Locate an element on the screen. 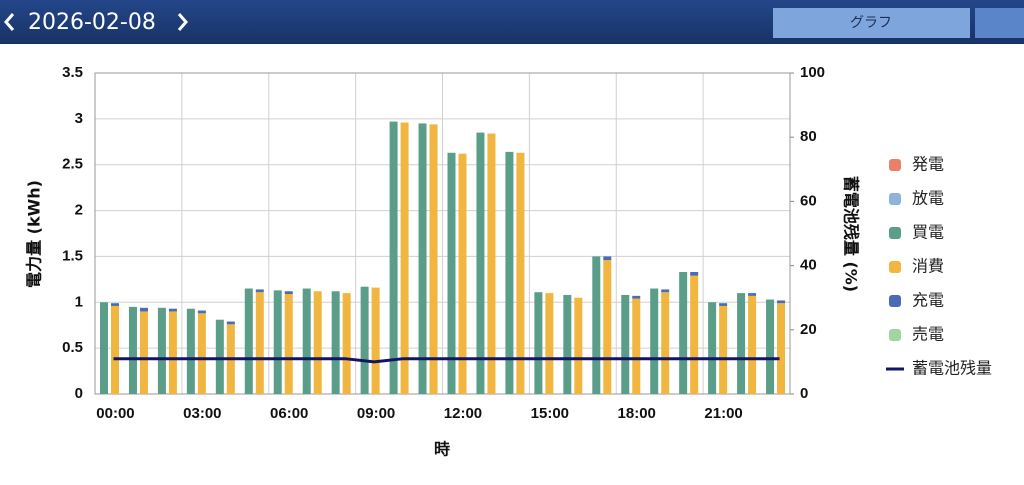  date: 2026-02-08 is located at coordinates (92, 22).